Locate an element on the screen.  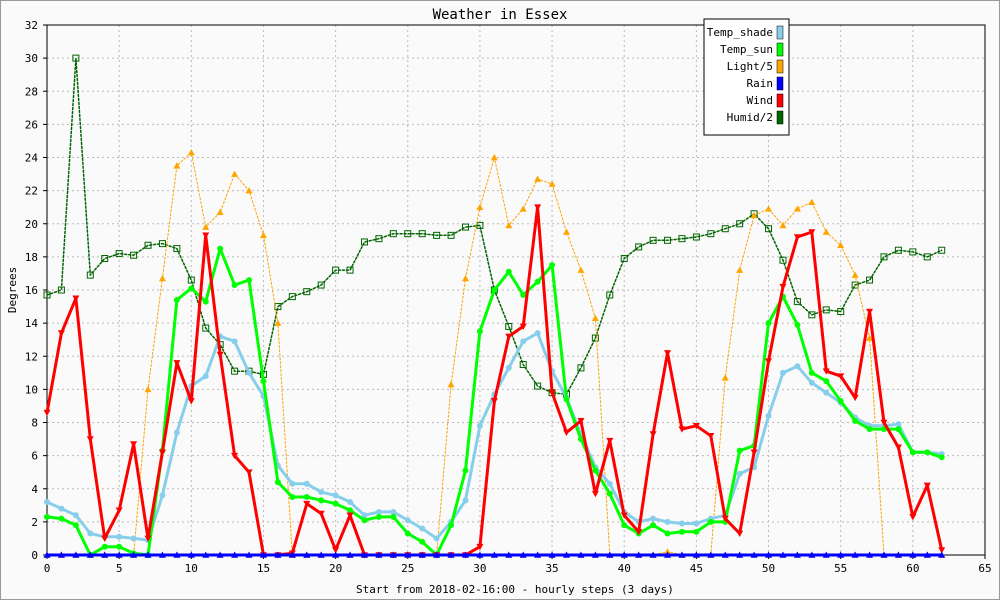
y-tick-label: 20 is located at coordinates (31, 224).